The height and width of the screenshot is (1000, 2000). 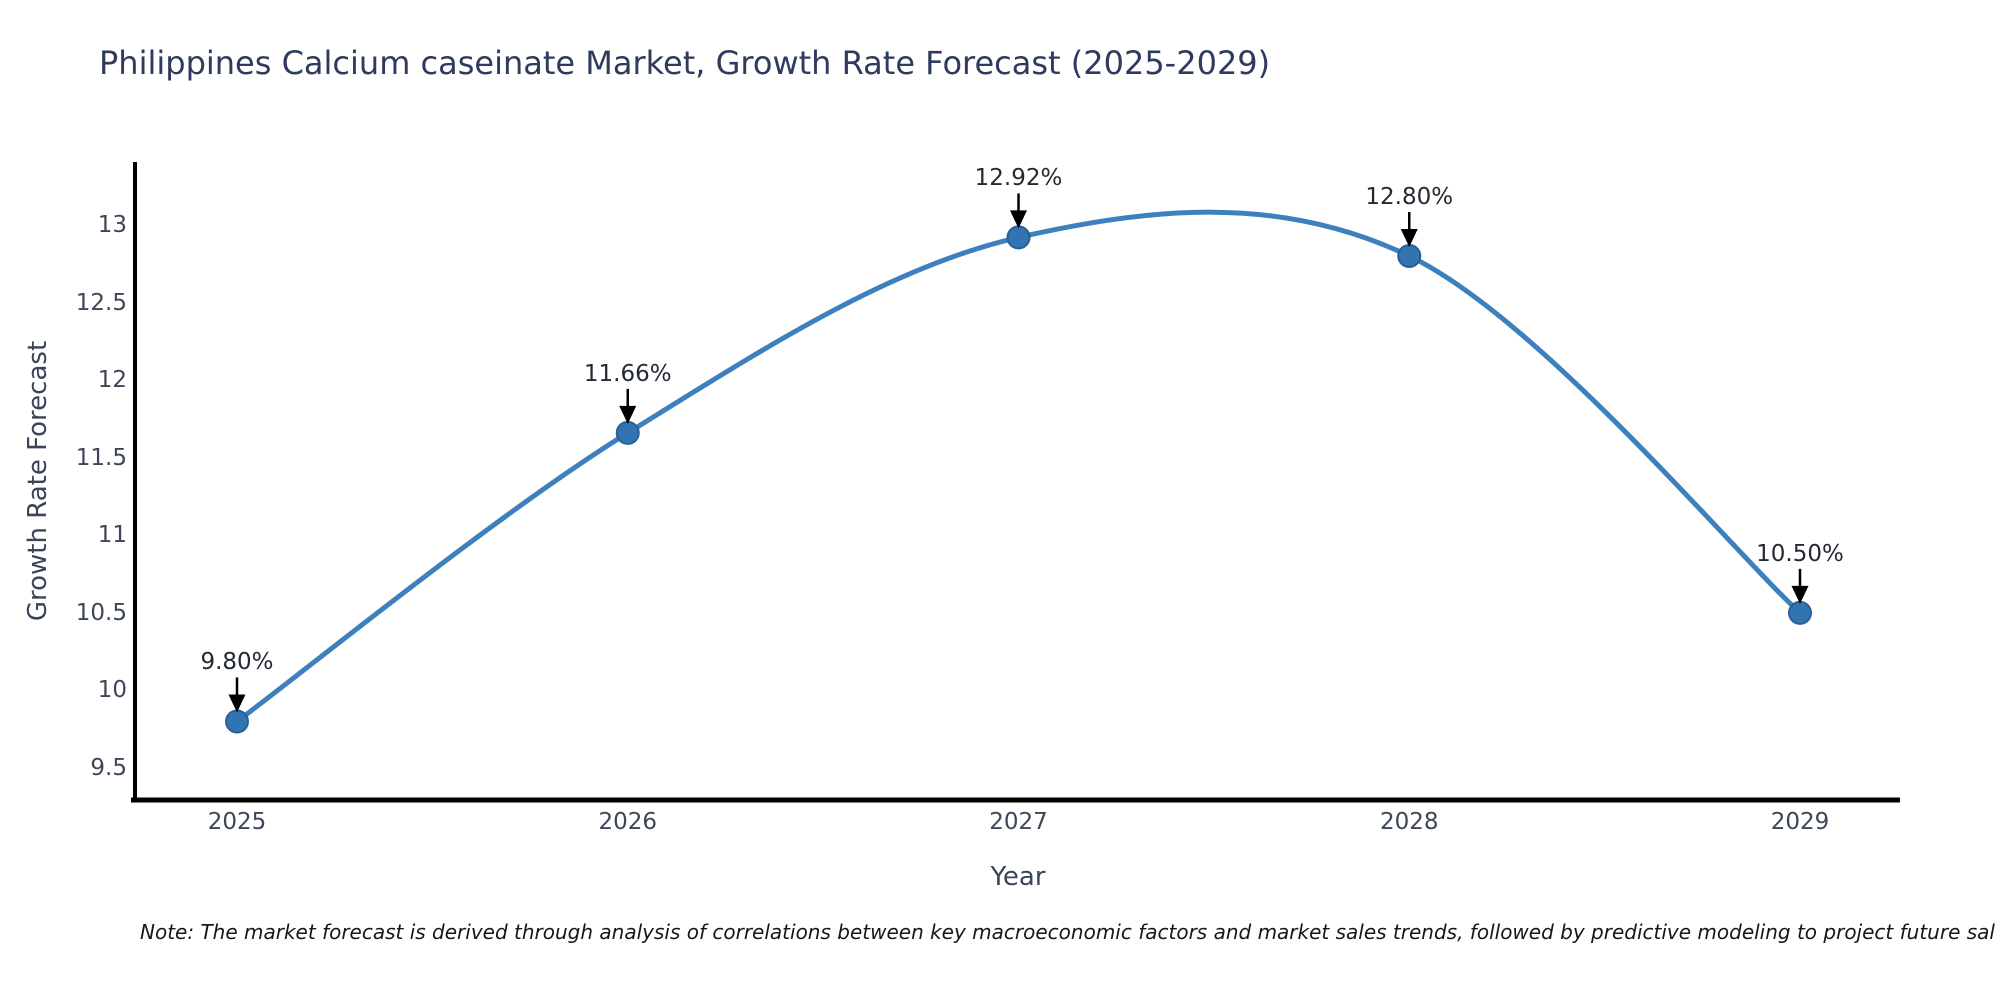 I want to click on y-tick-label: 10.5, so click(x=101, y=612).